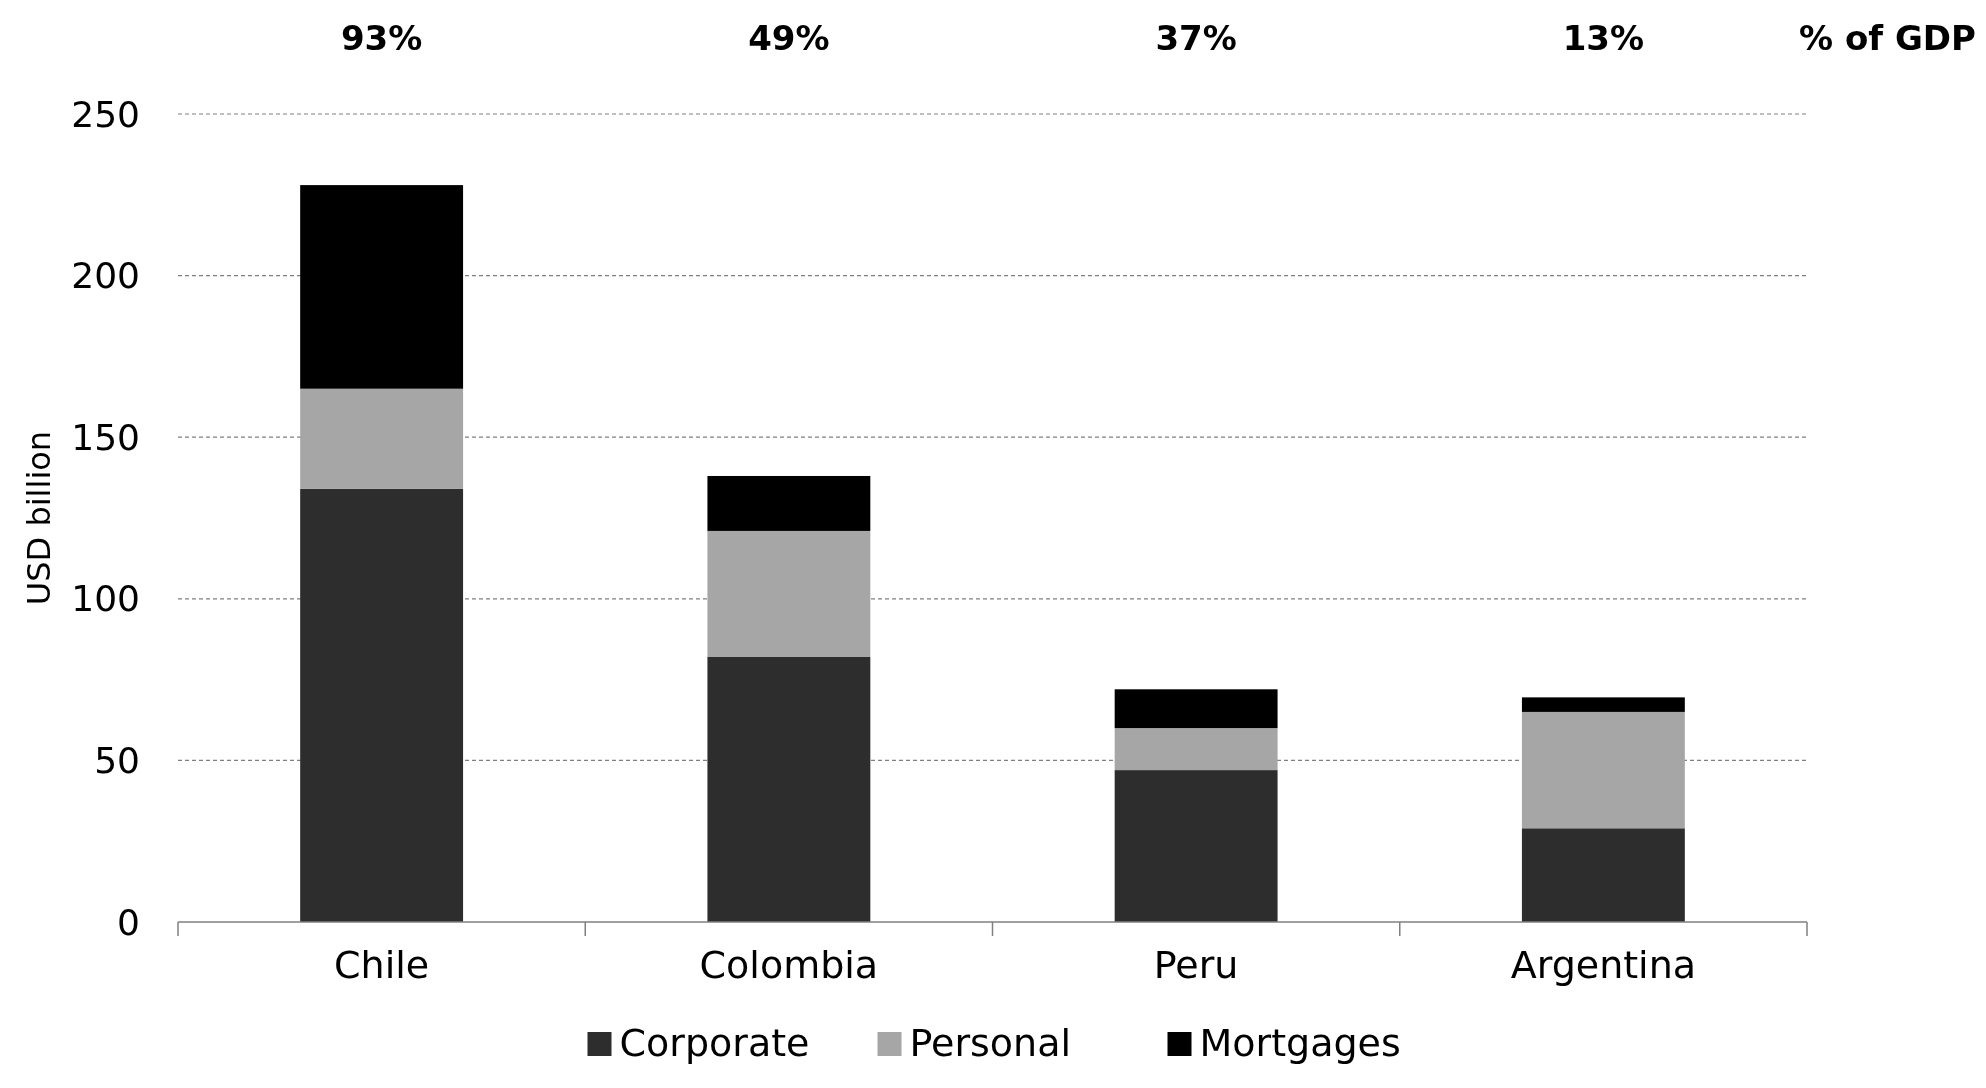 The width and height of the screenshot is (1986, 1088). Describe the element at coordinates (1887, 38) in the screenshot. I see `text: % of GDP` at that location.